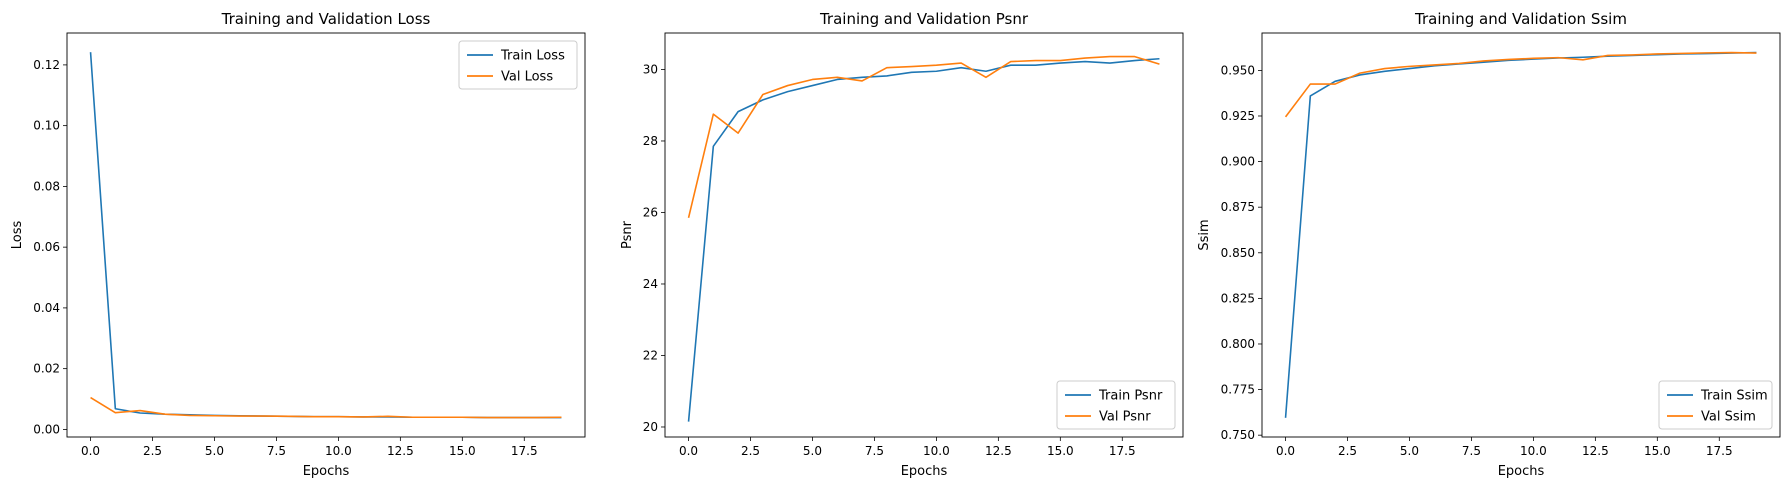 Image resolution: width=1790 pixels, height=490 pixels. I want to click on y-tick-label: 0.850, so click(1238, 253).